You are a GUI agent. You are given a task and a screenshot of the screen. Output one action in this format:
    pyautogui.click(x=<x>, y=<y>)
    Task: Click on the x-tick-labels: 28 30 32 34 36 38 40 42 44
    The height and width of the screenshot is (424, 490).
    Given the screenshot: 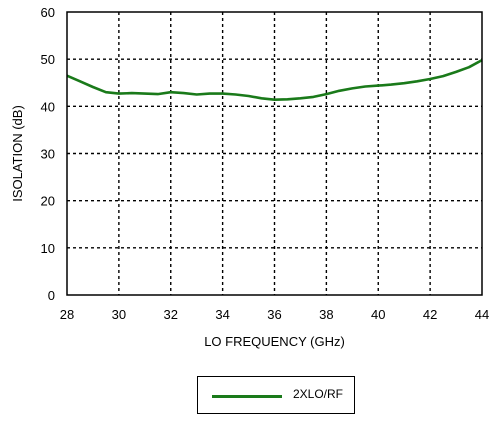 What is the action you would take?
    pyautogui.click(x=274, y=314)
    